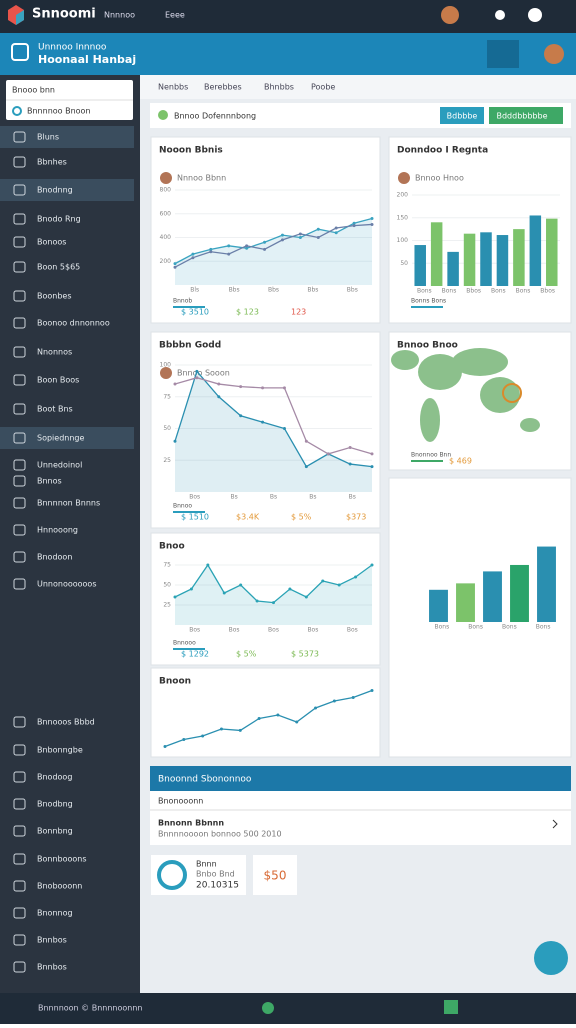 This screenshot has width=576, height=1028. What do you see at coordinates (551, 958) in the screenshot?
I see `fab` at bounding box center [551, 958].